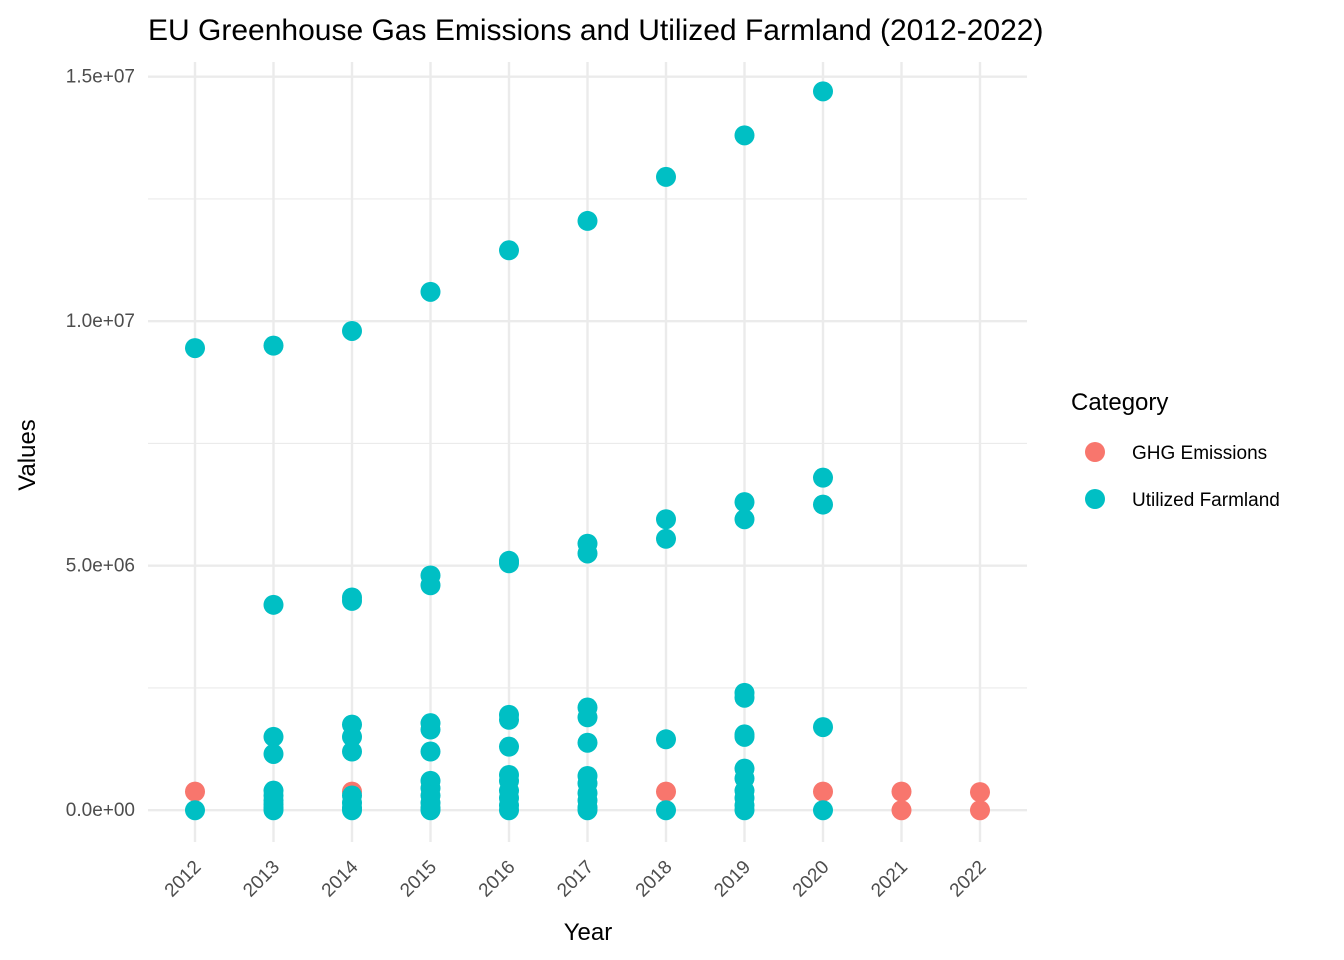  Describe the element at coordinates (1199, 453) in the screenshot. I see `legend-label: GHG Emissions` at that location.